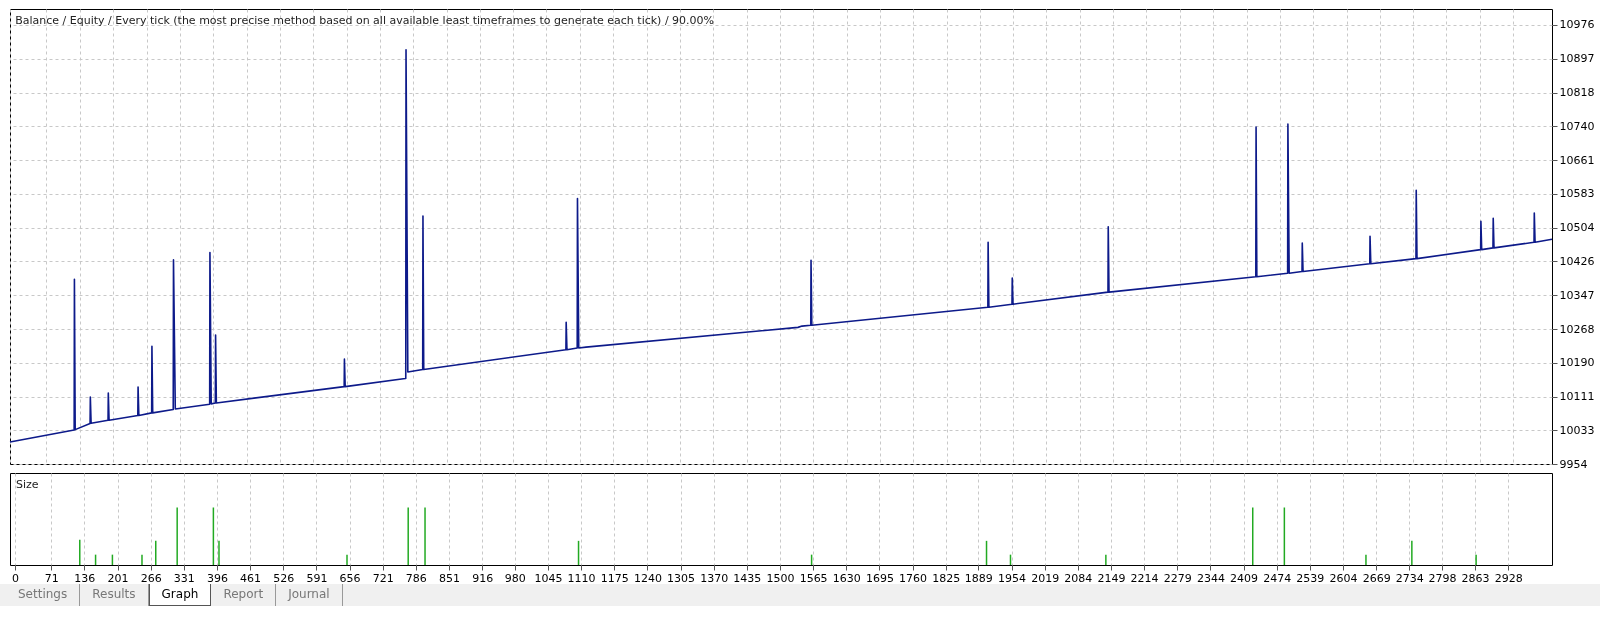  Describe the element at coordinates (15, 578) in the screenshot. I see `x-tick-label: 0` at that location.